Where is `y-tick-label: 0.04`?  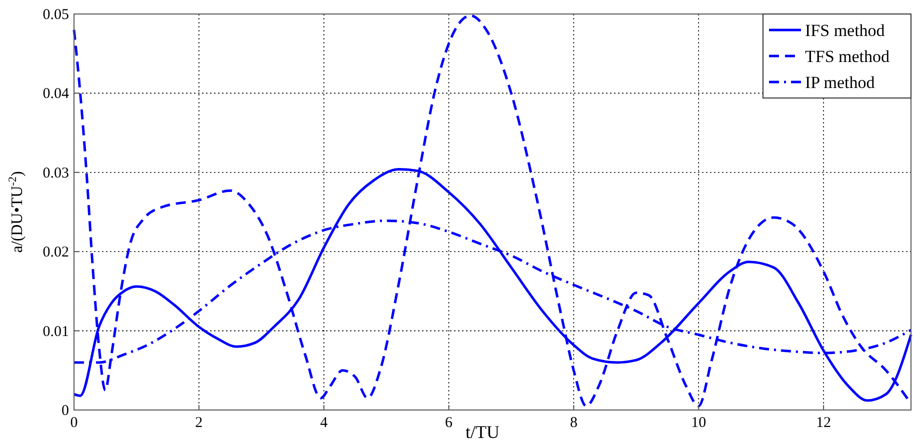
y-tick-label: 0.04 is located at coordinates (56, 94).